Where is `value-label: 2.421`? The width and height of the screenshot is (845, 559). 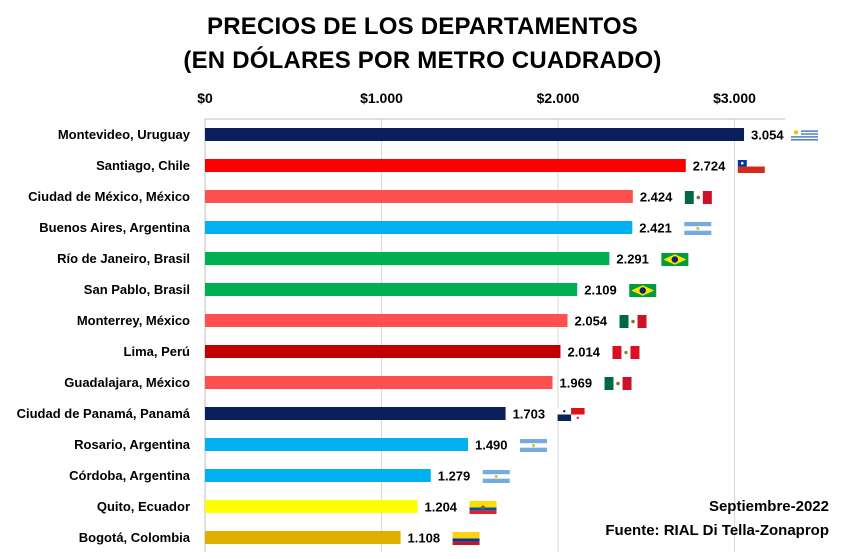
value-label: 2.421 is located at coordinates (655, 228).